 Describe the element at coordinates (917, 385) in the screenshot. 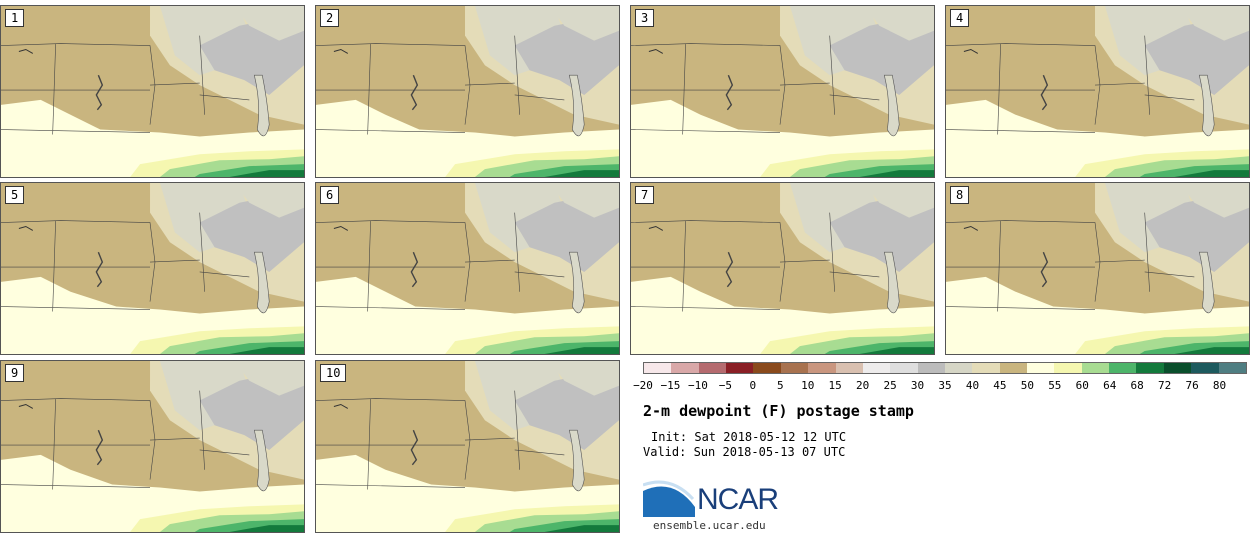

I see `color-scale-tick-label: 30` at that location.